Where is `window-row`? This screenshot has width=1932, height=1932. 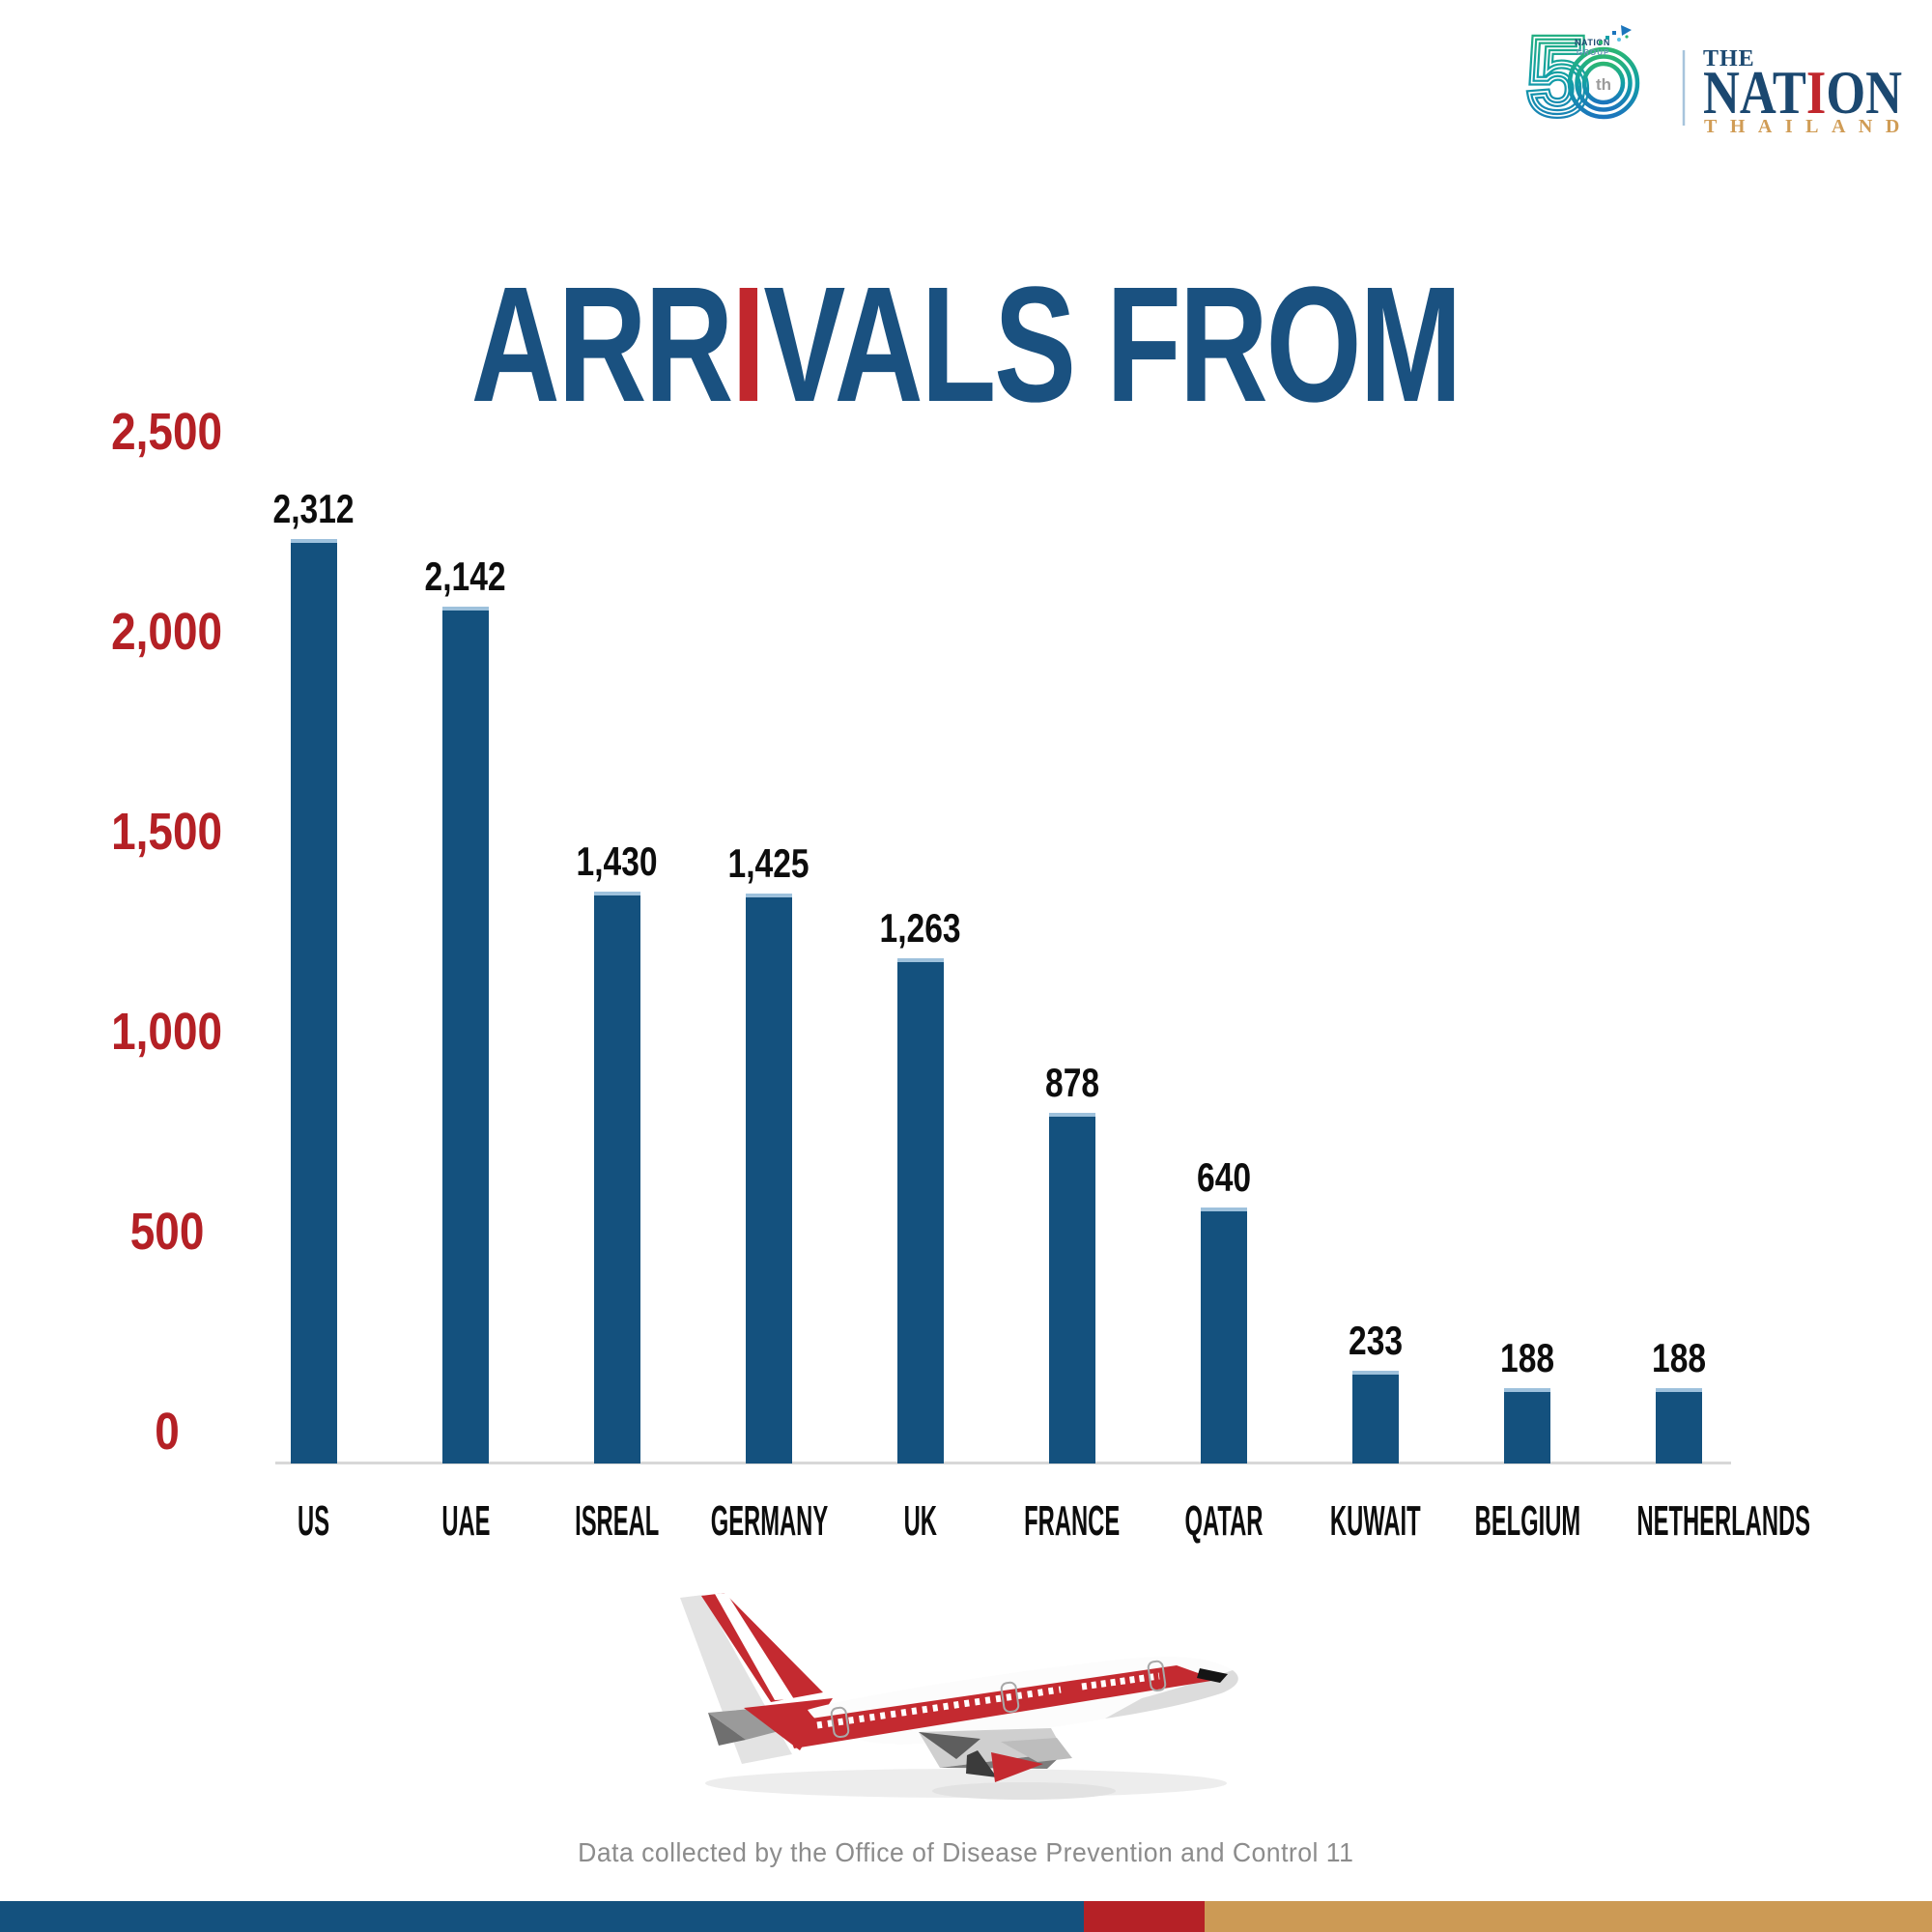
window-row is located at coordinates (939, 1707).